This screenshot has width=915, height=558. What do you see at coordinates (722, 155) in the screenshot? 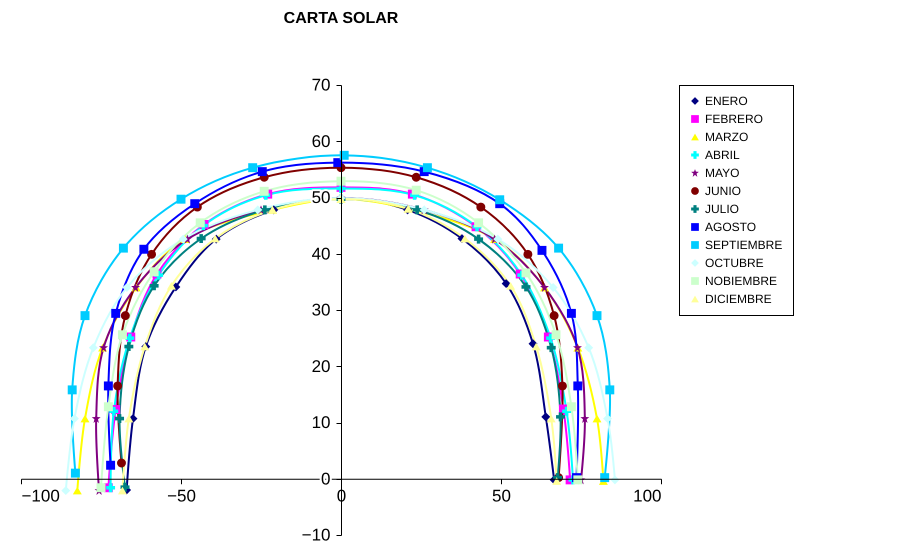
I see `legend-label: ABRIL` at bounding box center [722, 155].